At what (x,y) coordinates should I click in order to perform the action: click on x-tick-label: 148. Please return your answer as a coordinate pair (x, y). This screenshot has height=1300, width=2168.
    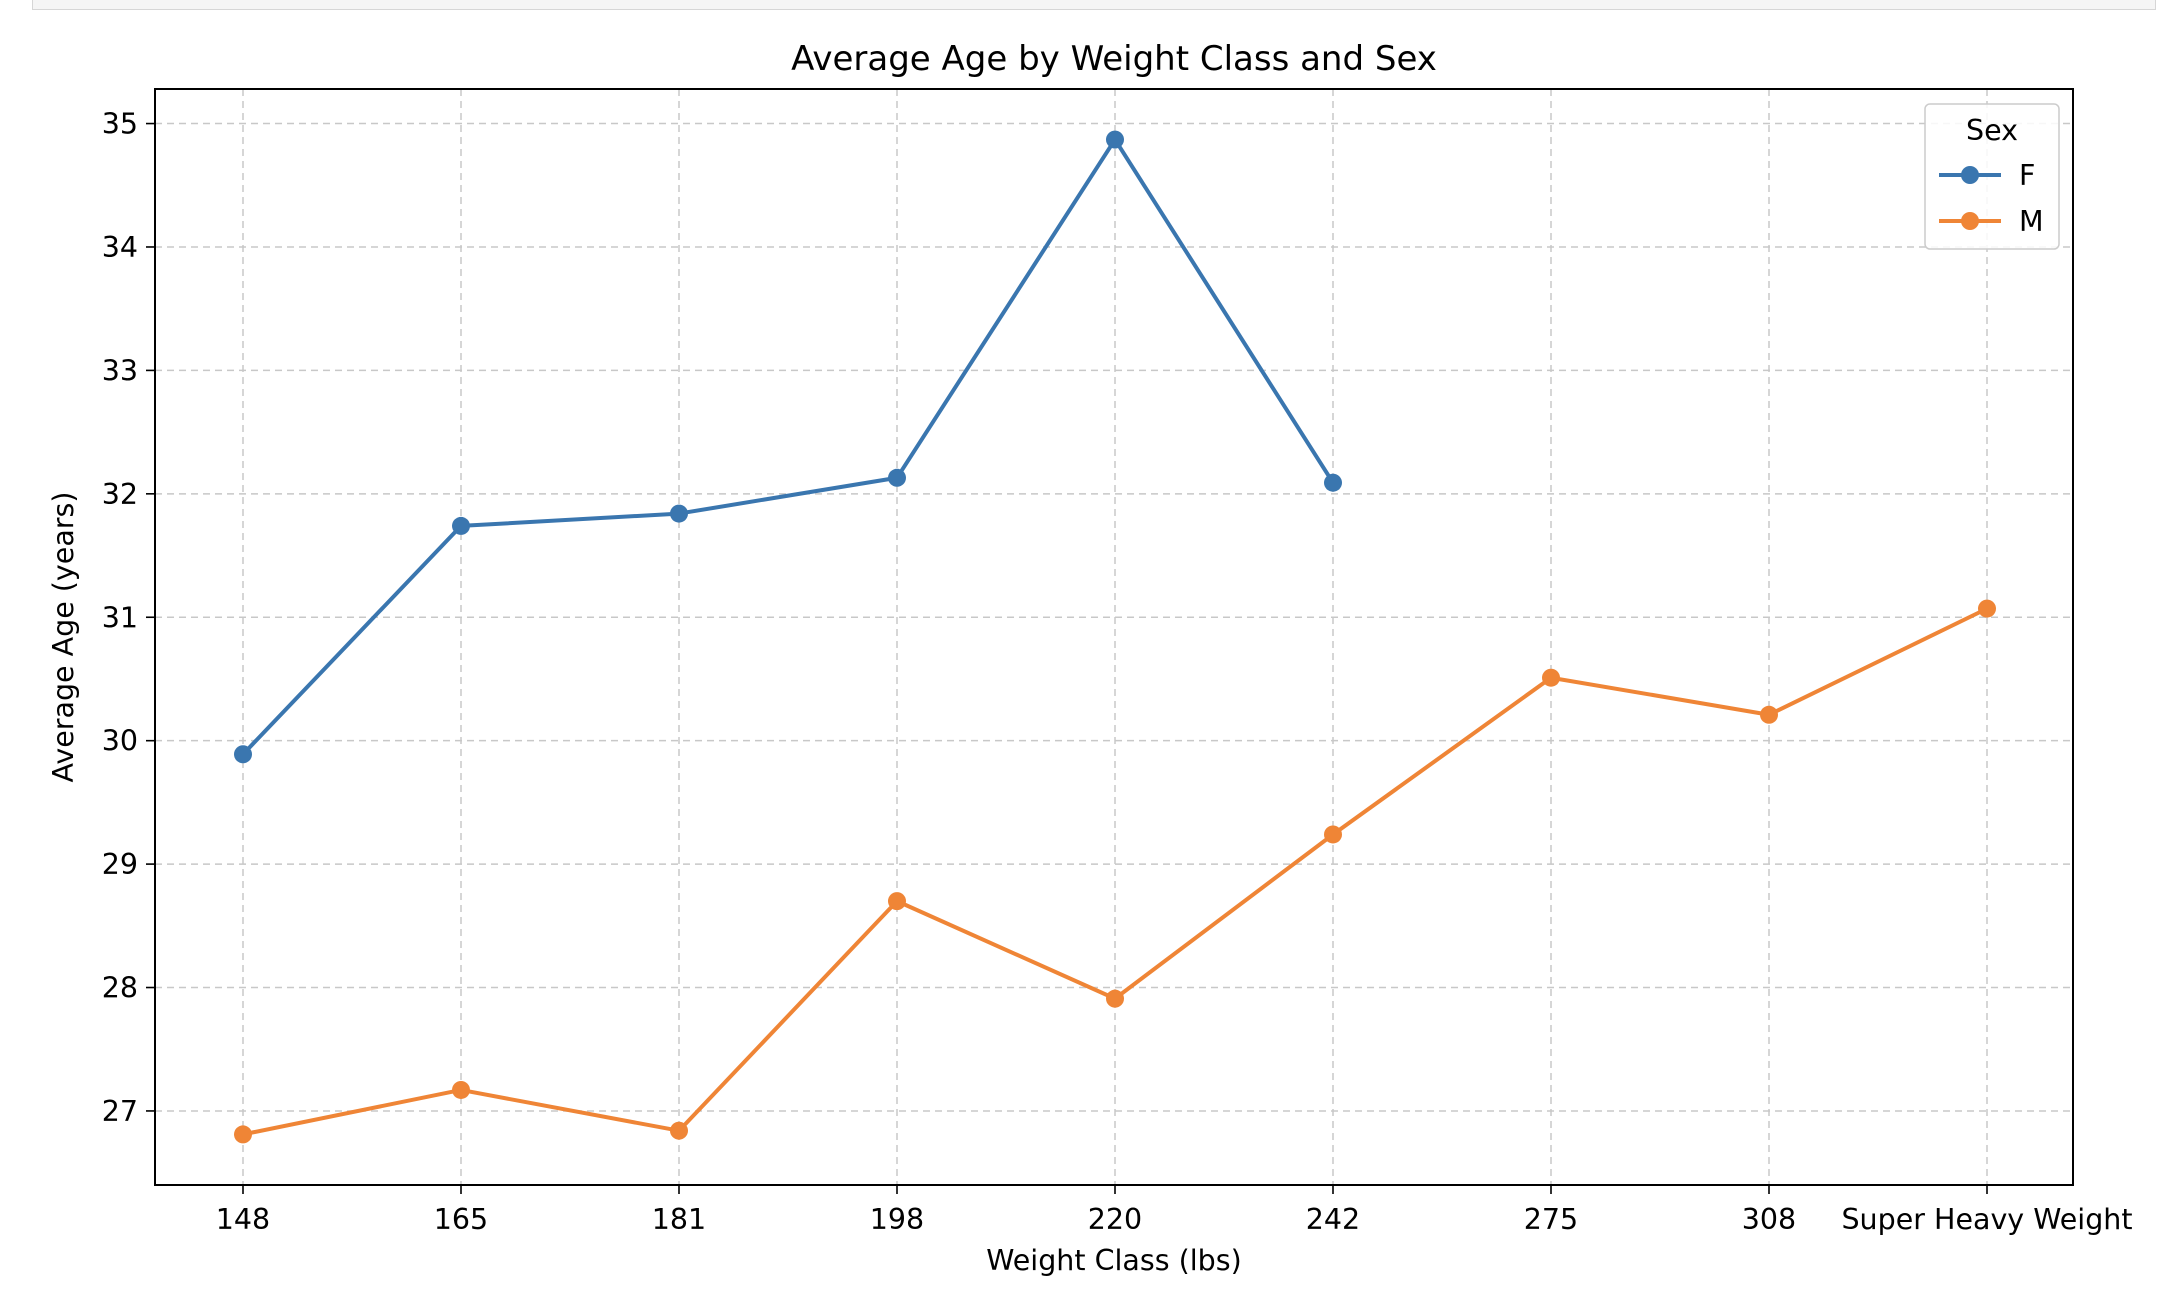
    Looking at the image, I should click on (243, 1219).